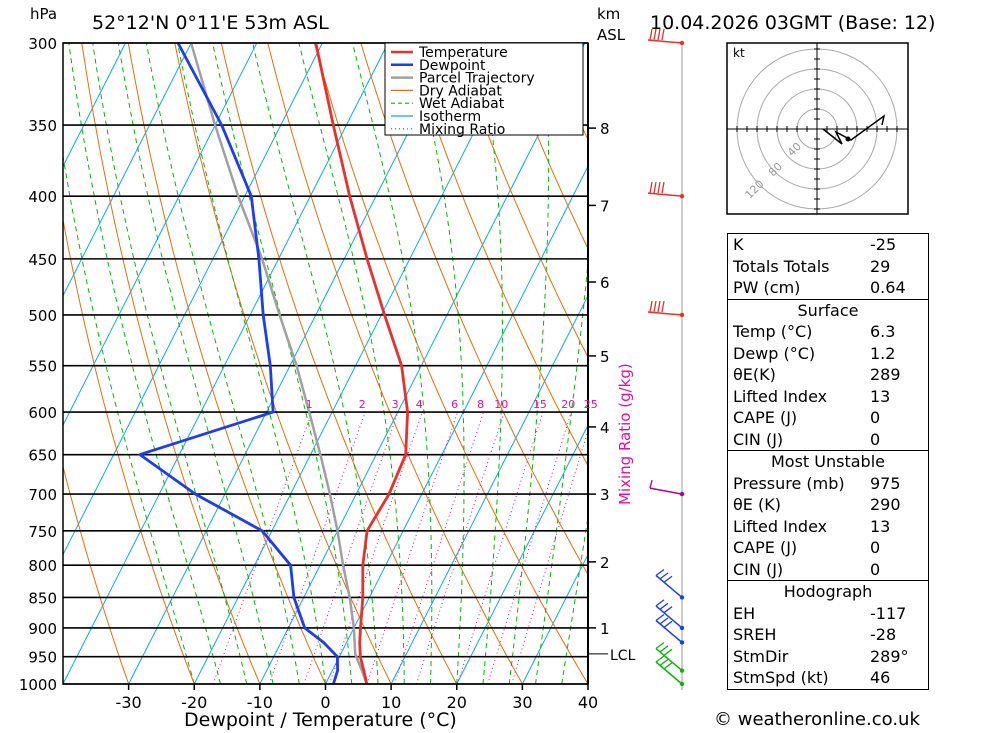 This screenshot has width=1000, height=733. I want to click on legend-entry: Mixing Ratio, so click(462, 130).